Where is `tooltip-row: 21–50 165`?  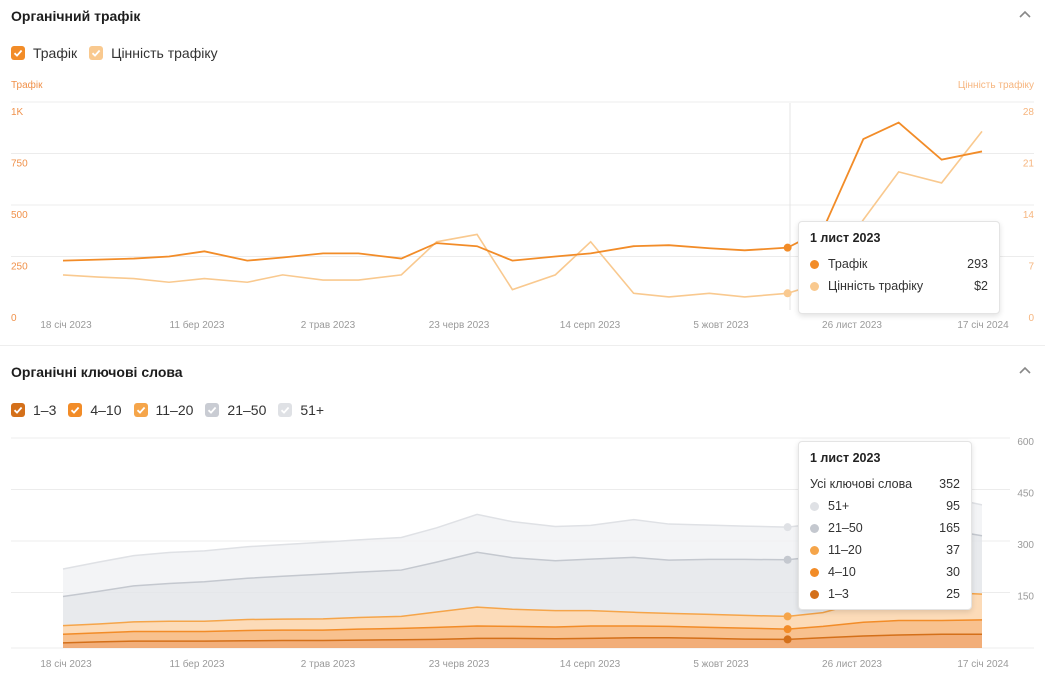
tooltip-row: 21–50 165 is located at coordinates (885, 528).